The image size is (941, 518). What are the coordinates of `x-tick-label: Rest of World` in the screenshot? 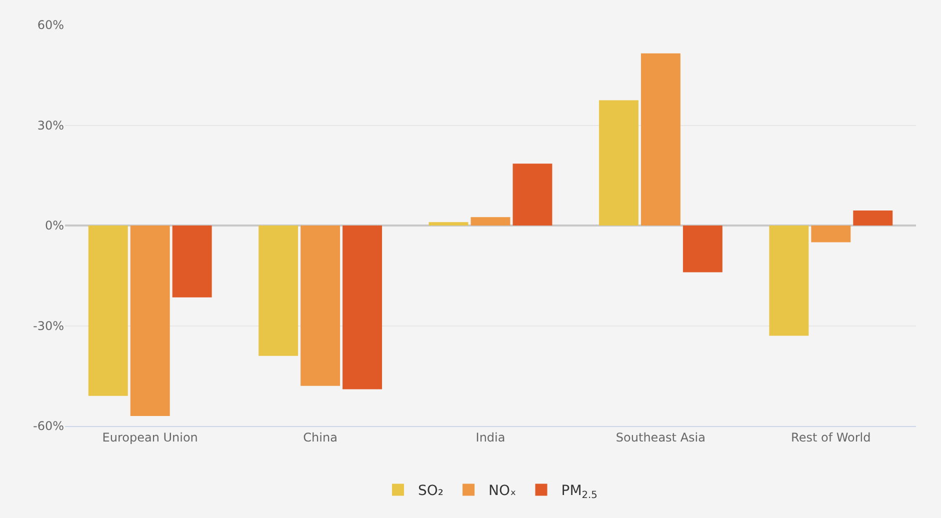 It's located at (831, 437).